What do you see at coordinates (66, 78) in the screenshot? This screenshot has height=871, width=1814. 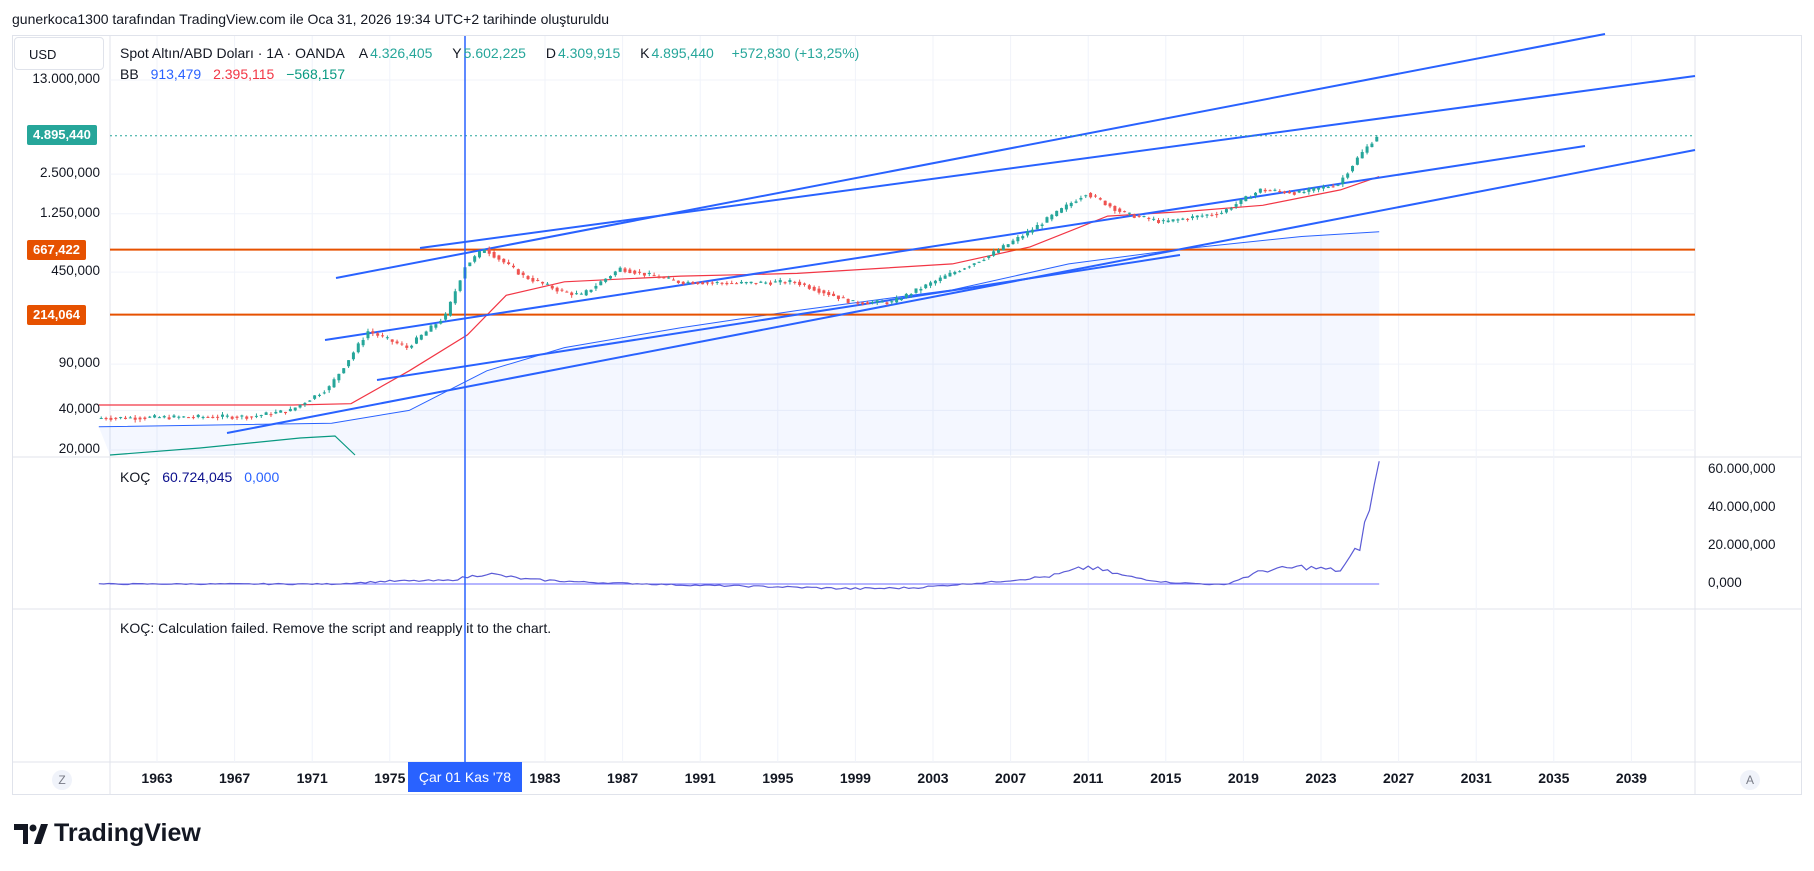 I see `price-tick-label: 13.000,000` at bounding box center [66, 78].